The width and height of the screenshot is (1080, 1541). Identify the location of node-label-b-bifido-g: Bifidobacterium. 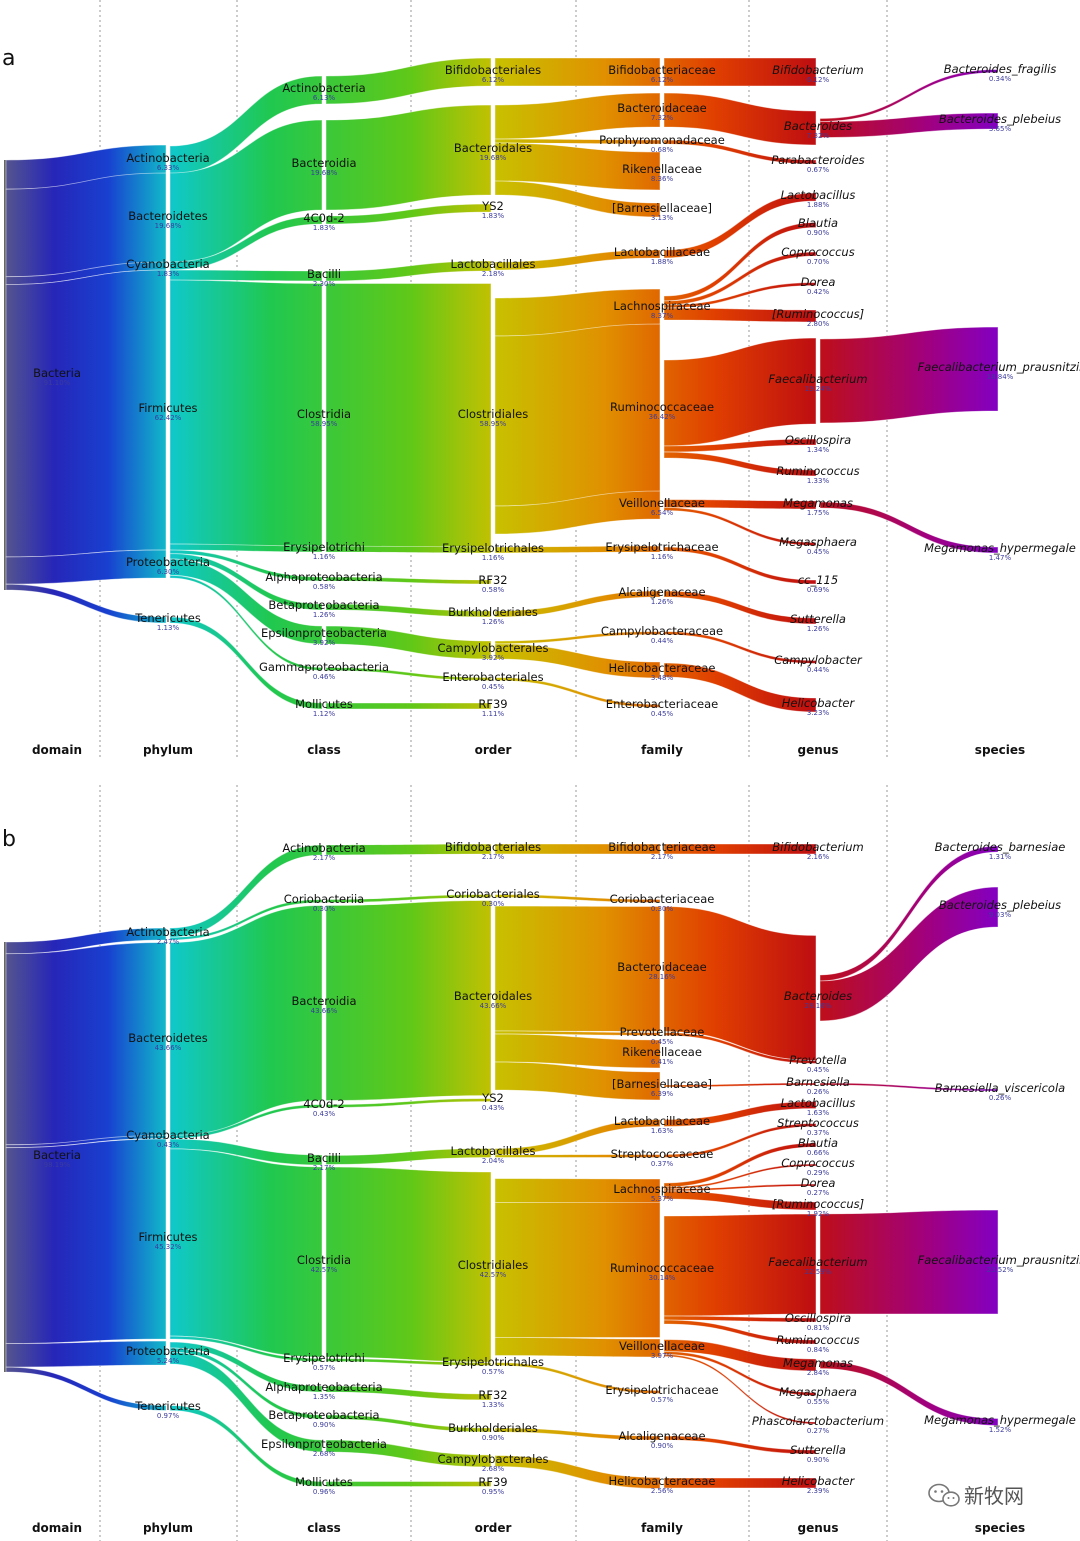
(818, 847).